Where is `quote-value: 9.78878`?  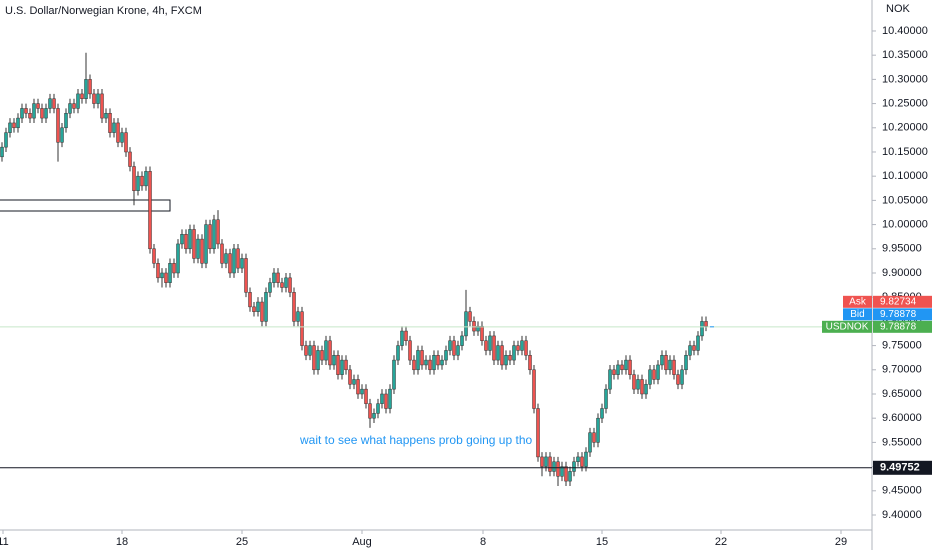 quote-value: 9.78878 is located at coordinates (898, 314).